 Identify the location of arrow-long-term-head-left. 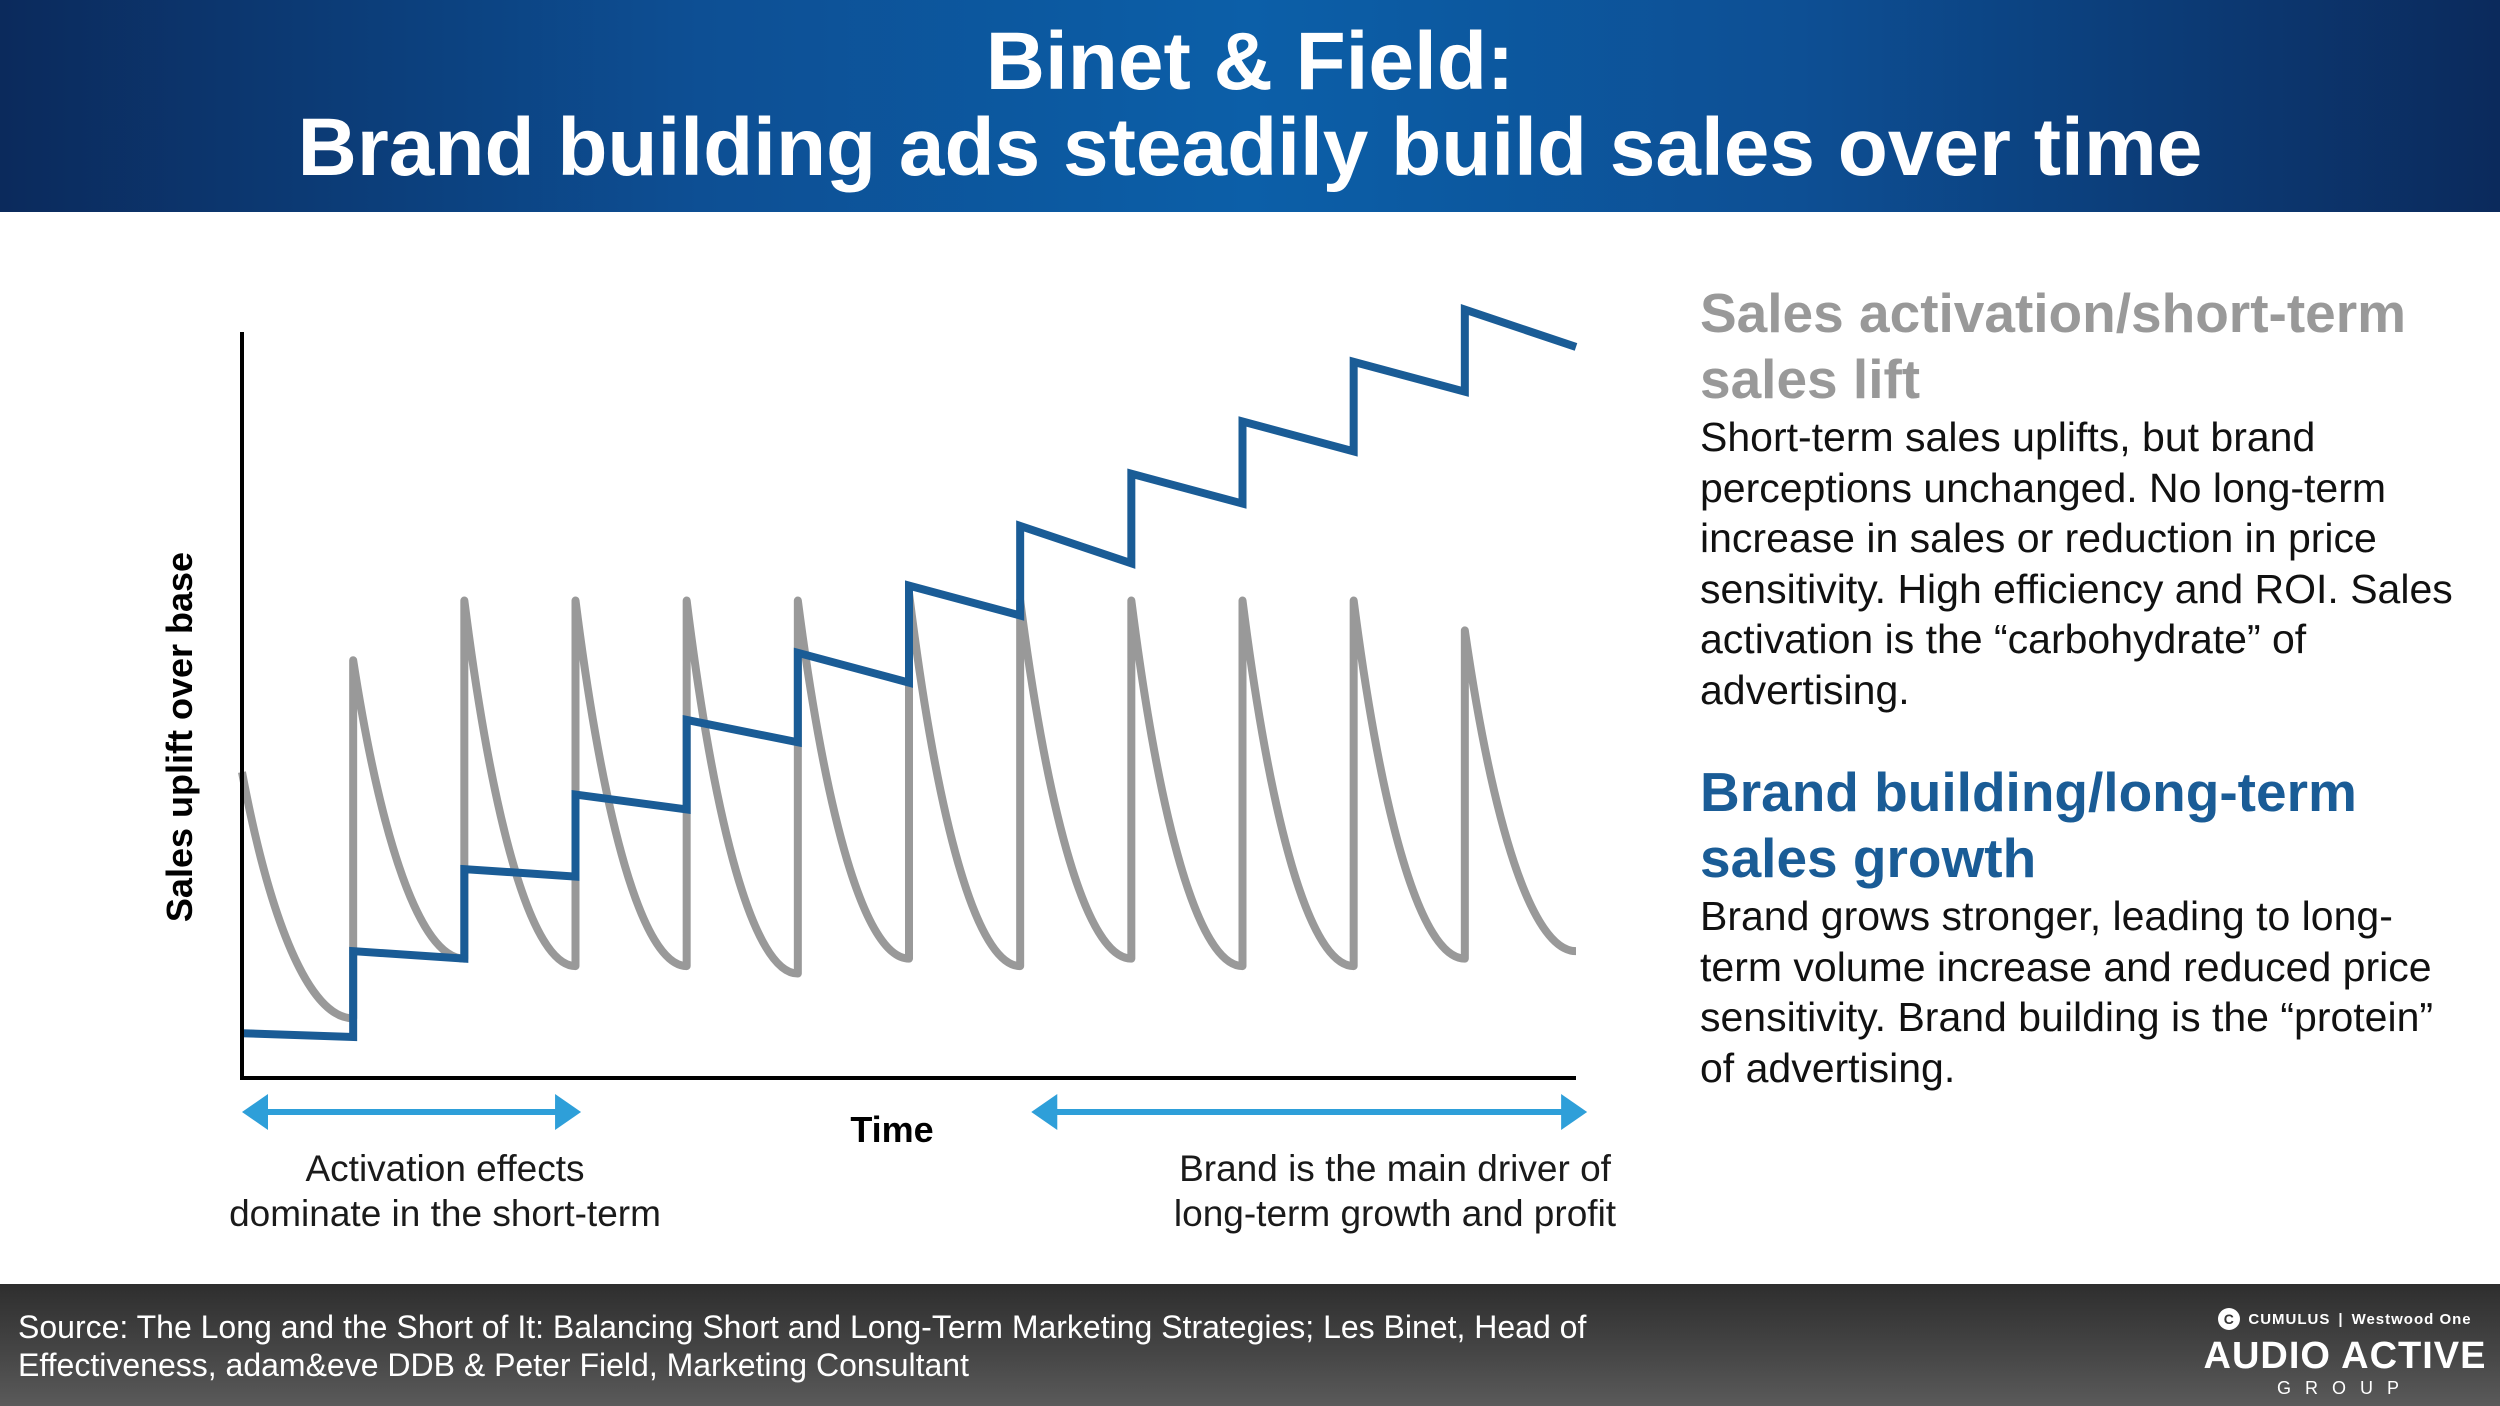
(1044, 1112).